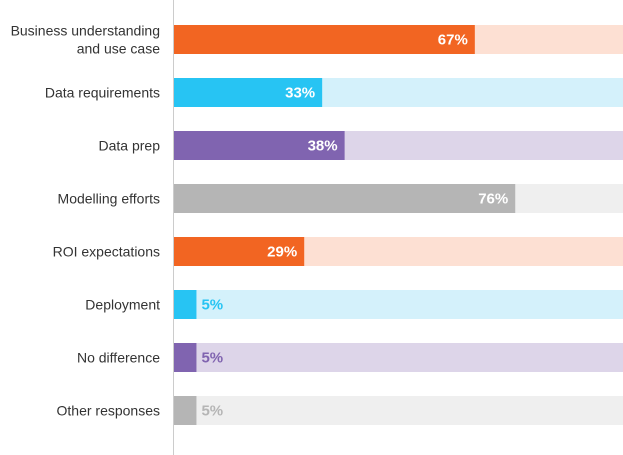  What do you see at coordinates (122, 305) in the screenshot?
I see `category-label: Deployment` at bounding box center [122, 305].